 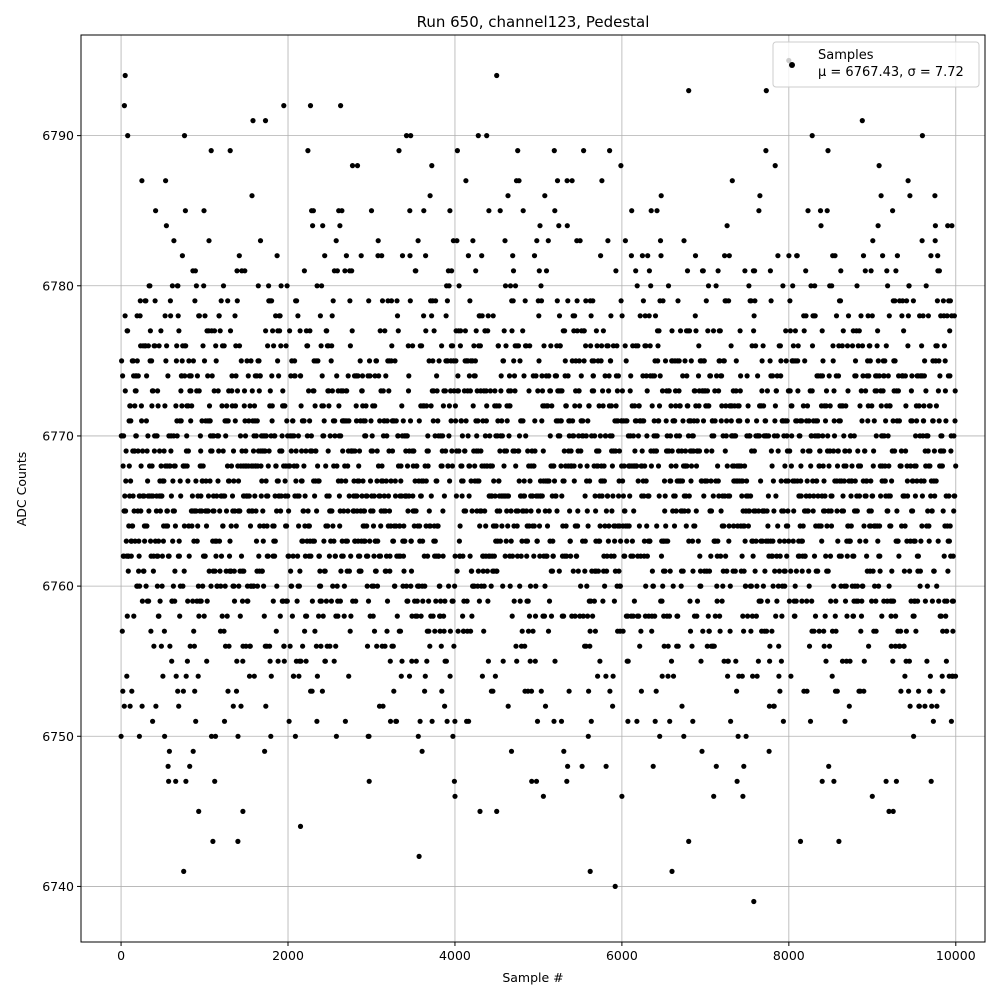 What do you see at coordinates (284, 106) in the screenshot?
I see `data-point-outlier` at bounding box center [284, 106].